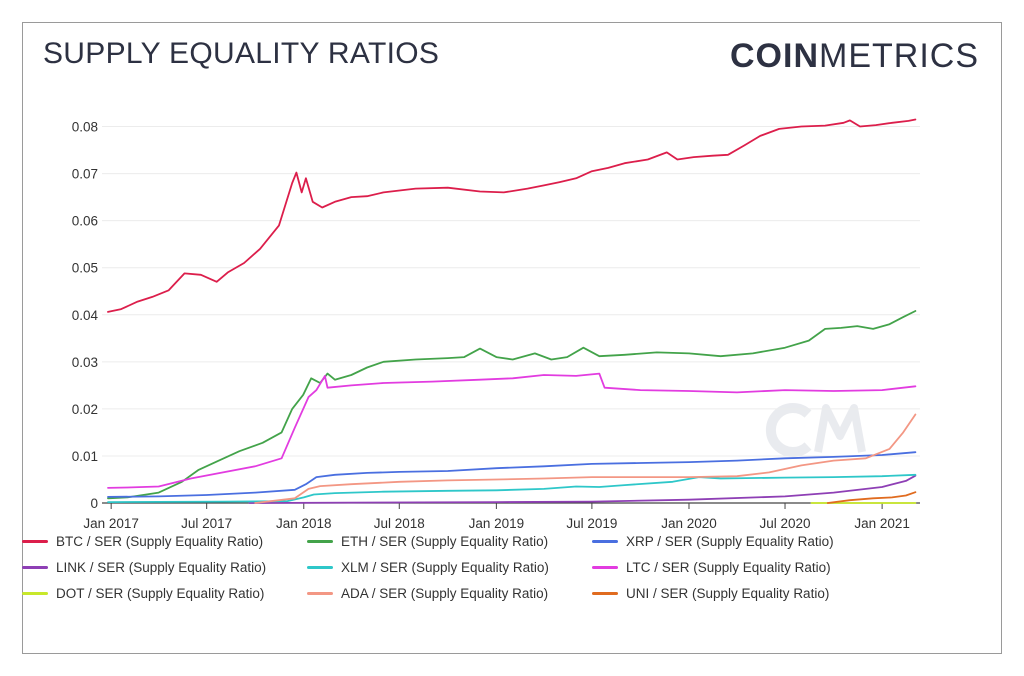 This screenshot has width=1024, height=676. Describe the element at coordinates (871, 497) in the screenshot. I see `series-line-uni` at that location.